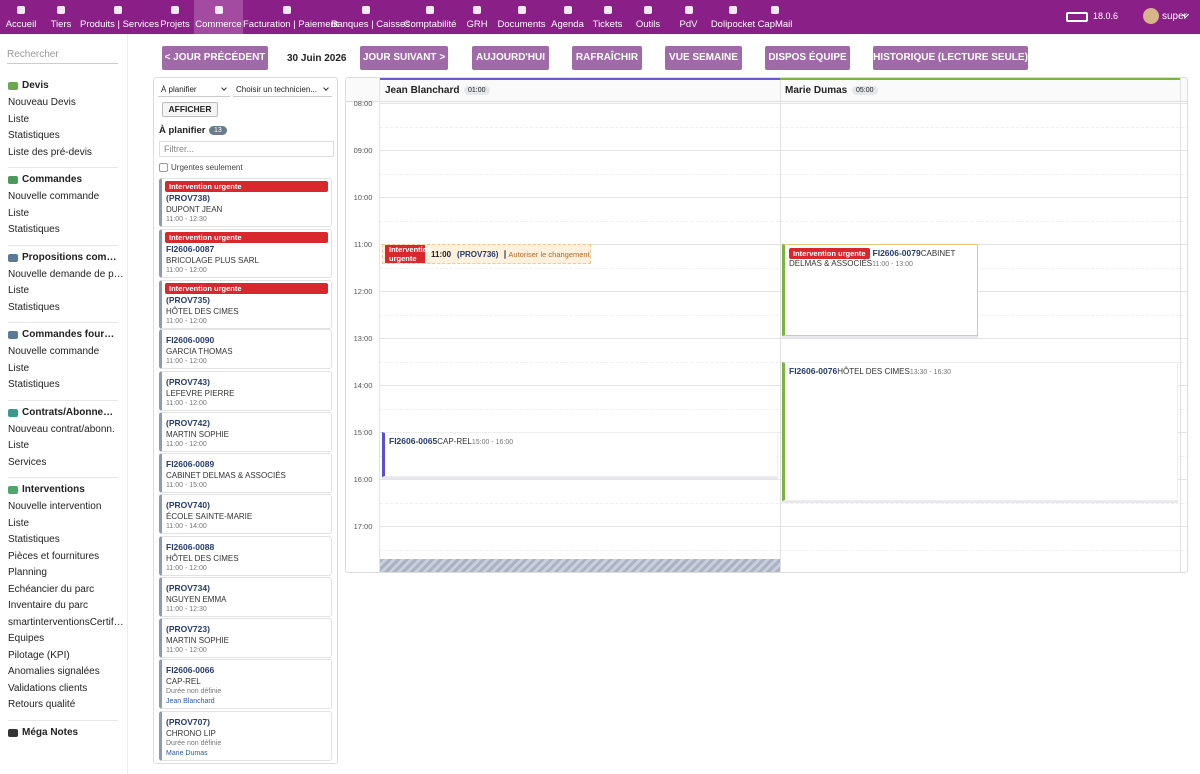 The height and width of the screenshot is (774, 1200). What do you see at coordinates (21, 17) in the screenshot?
I see `nav-item: Accueil` at bounding box center [21, 17].